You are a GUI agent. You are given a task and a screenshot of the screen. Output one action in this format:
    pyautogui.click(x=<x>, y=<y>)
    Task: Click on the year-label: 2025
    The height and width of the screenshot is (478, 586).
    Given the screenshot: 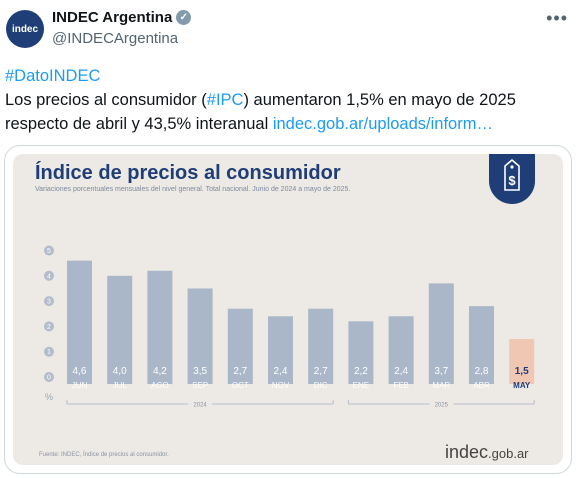 What is the action you would take?
    pyautogui.click(x=442, y=406)
    